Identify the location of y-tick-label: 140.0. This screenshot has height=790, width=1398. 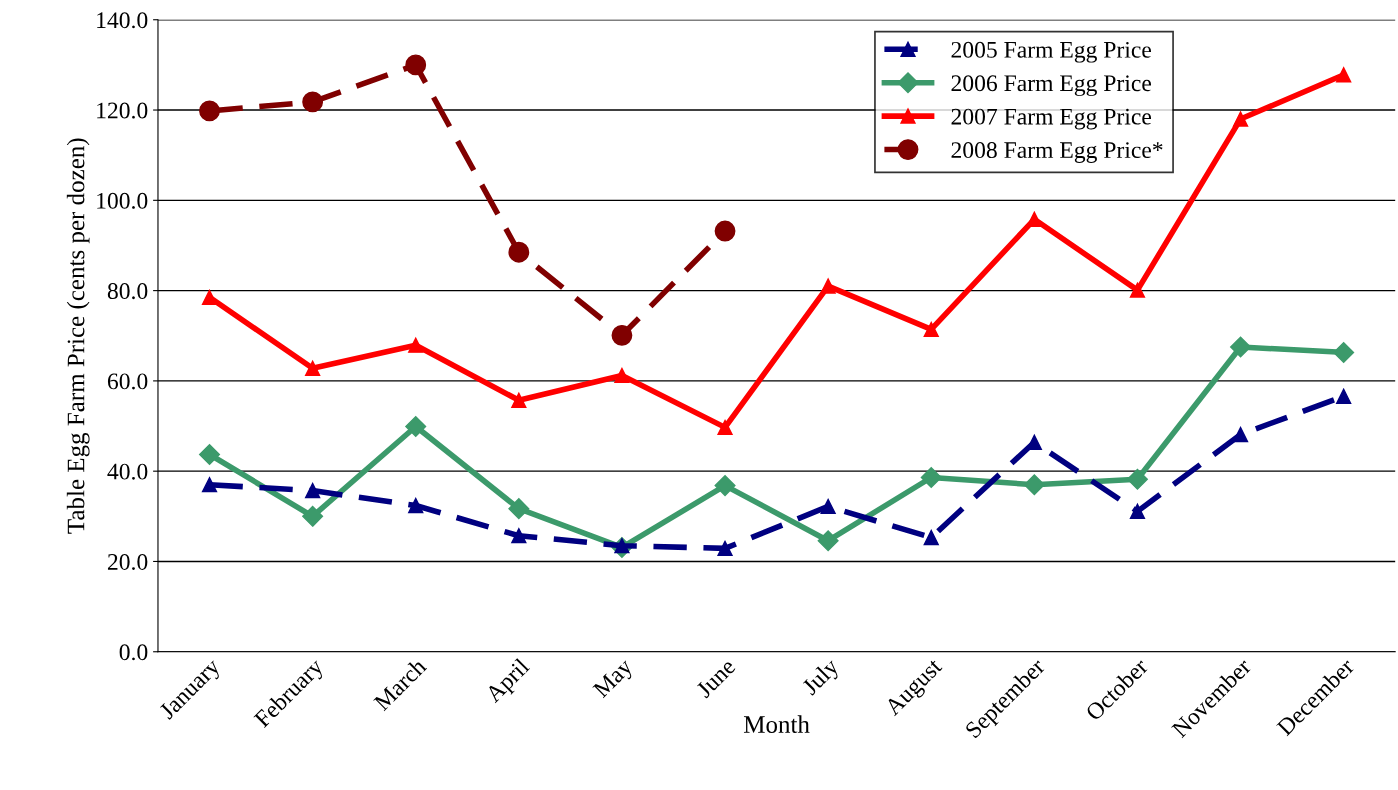
(122, 20).